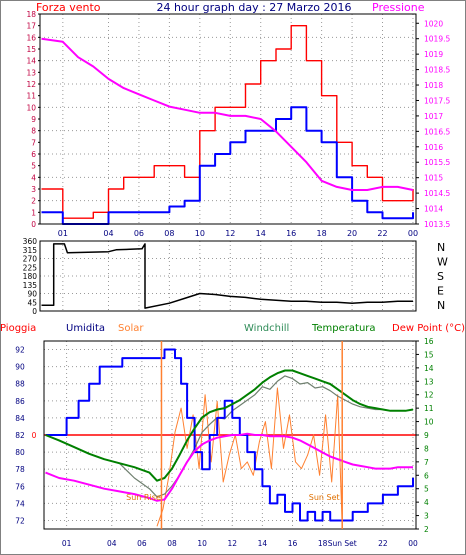  I want to click on humidity-time-tick-label: 14, so click(263, 543).